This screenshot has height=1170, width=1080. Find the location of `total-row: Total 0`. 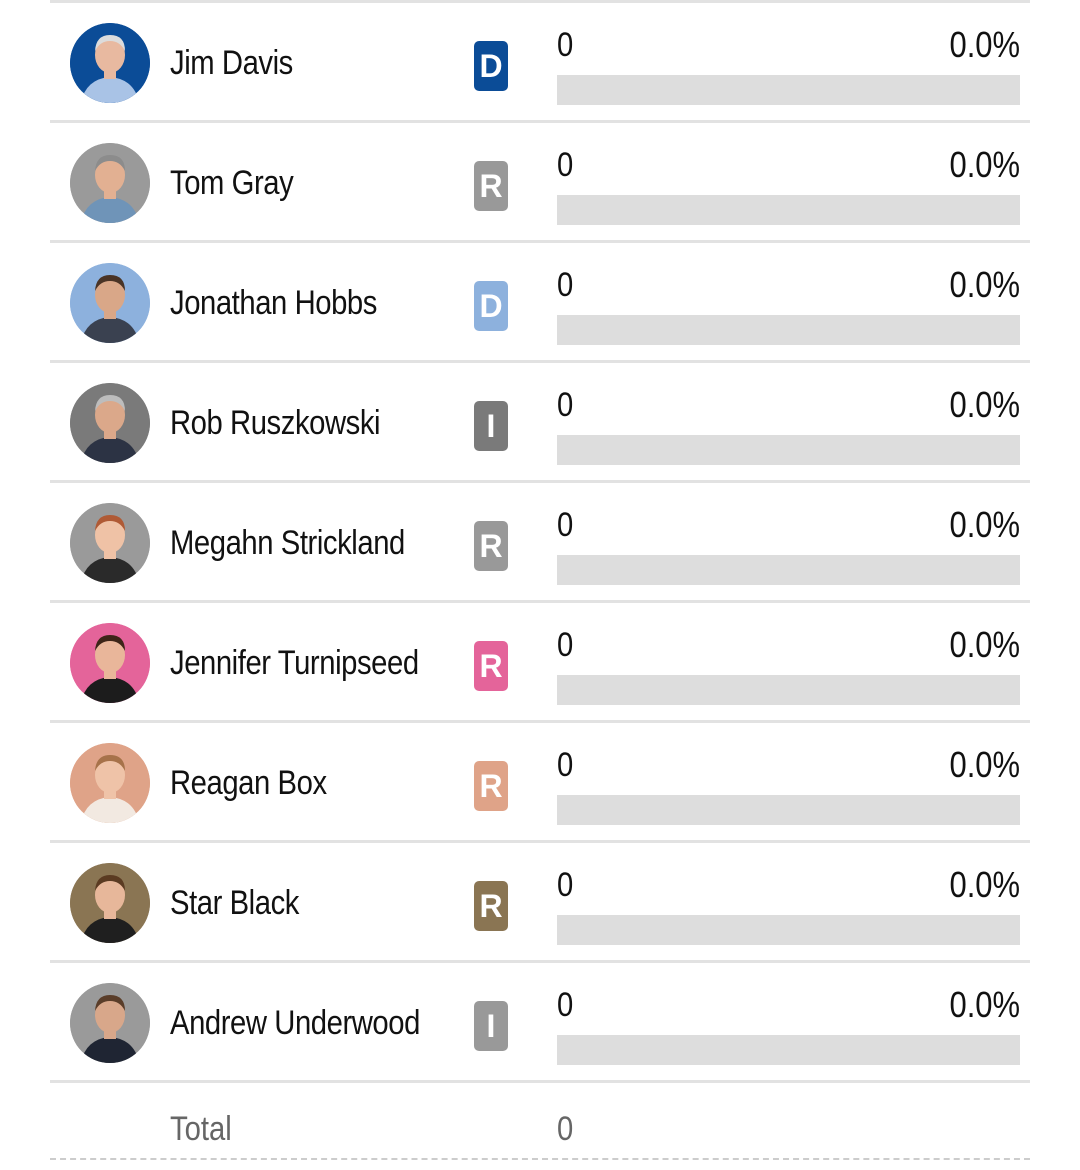

total-row: Total 0 is located at coordinates (540, 1120).